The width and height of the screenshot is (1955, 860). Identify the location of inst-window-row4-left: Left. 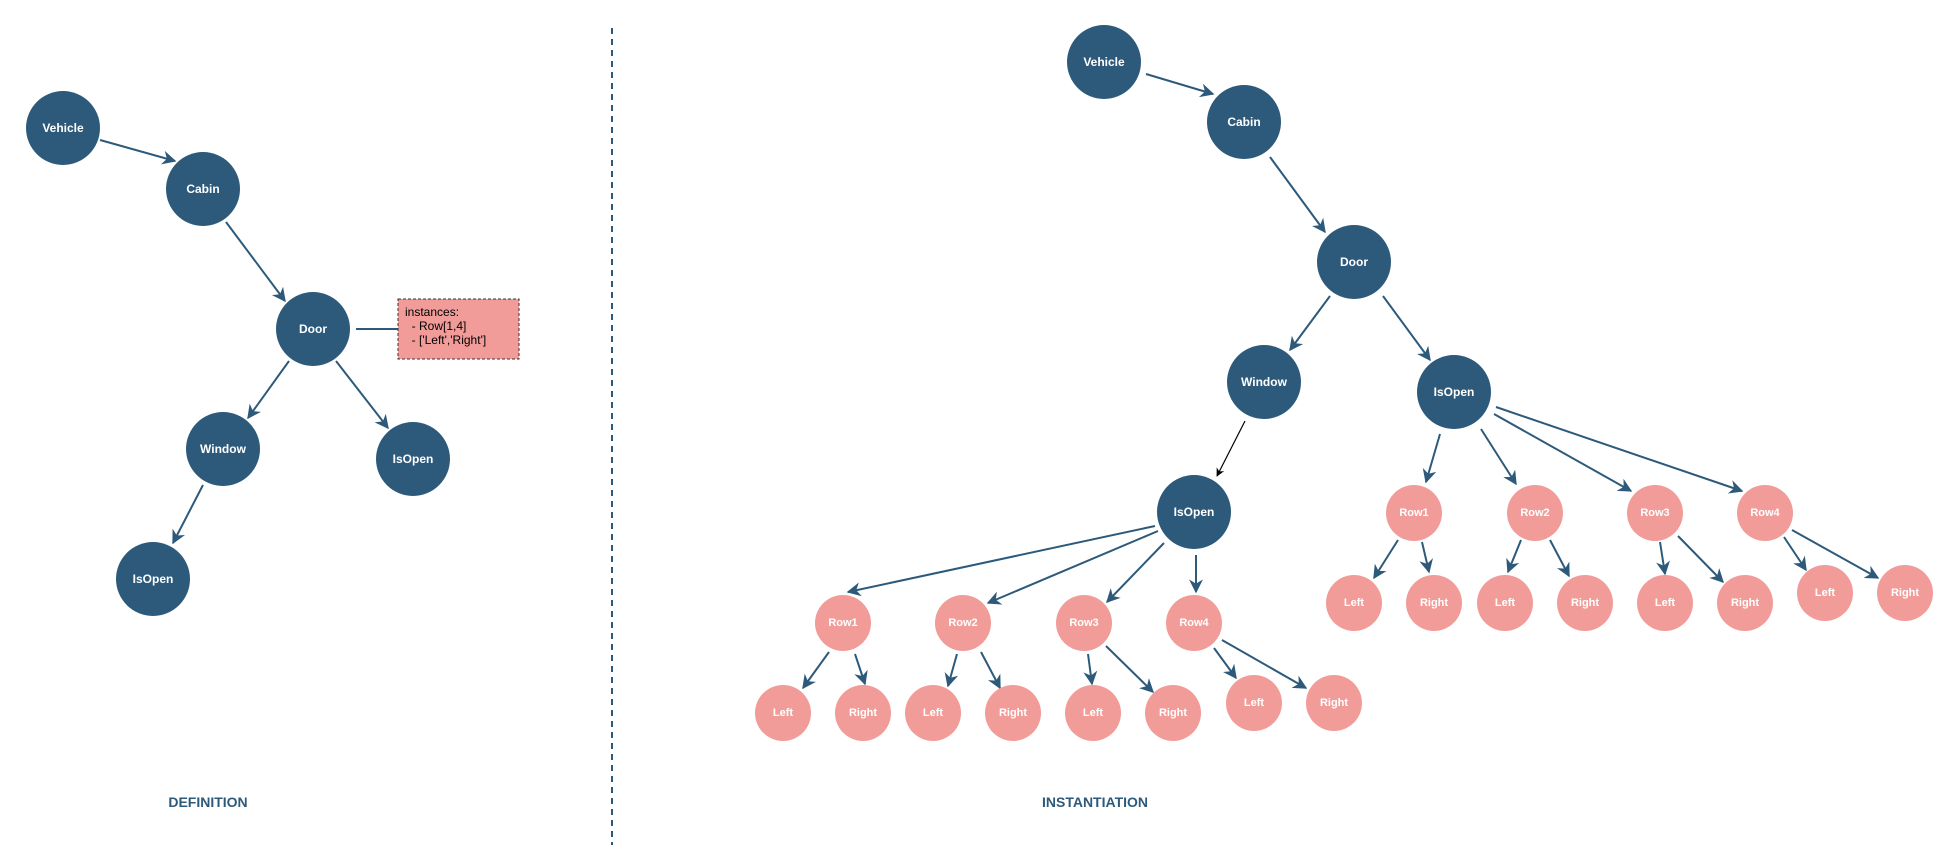
(1254, 703).